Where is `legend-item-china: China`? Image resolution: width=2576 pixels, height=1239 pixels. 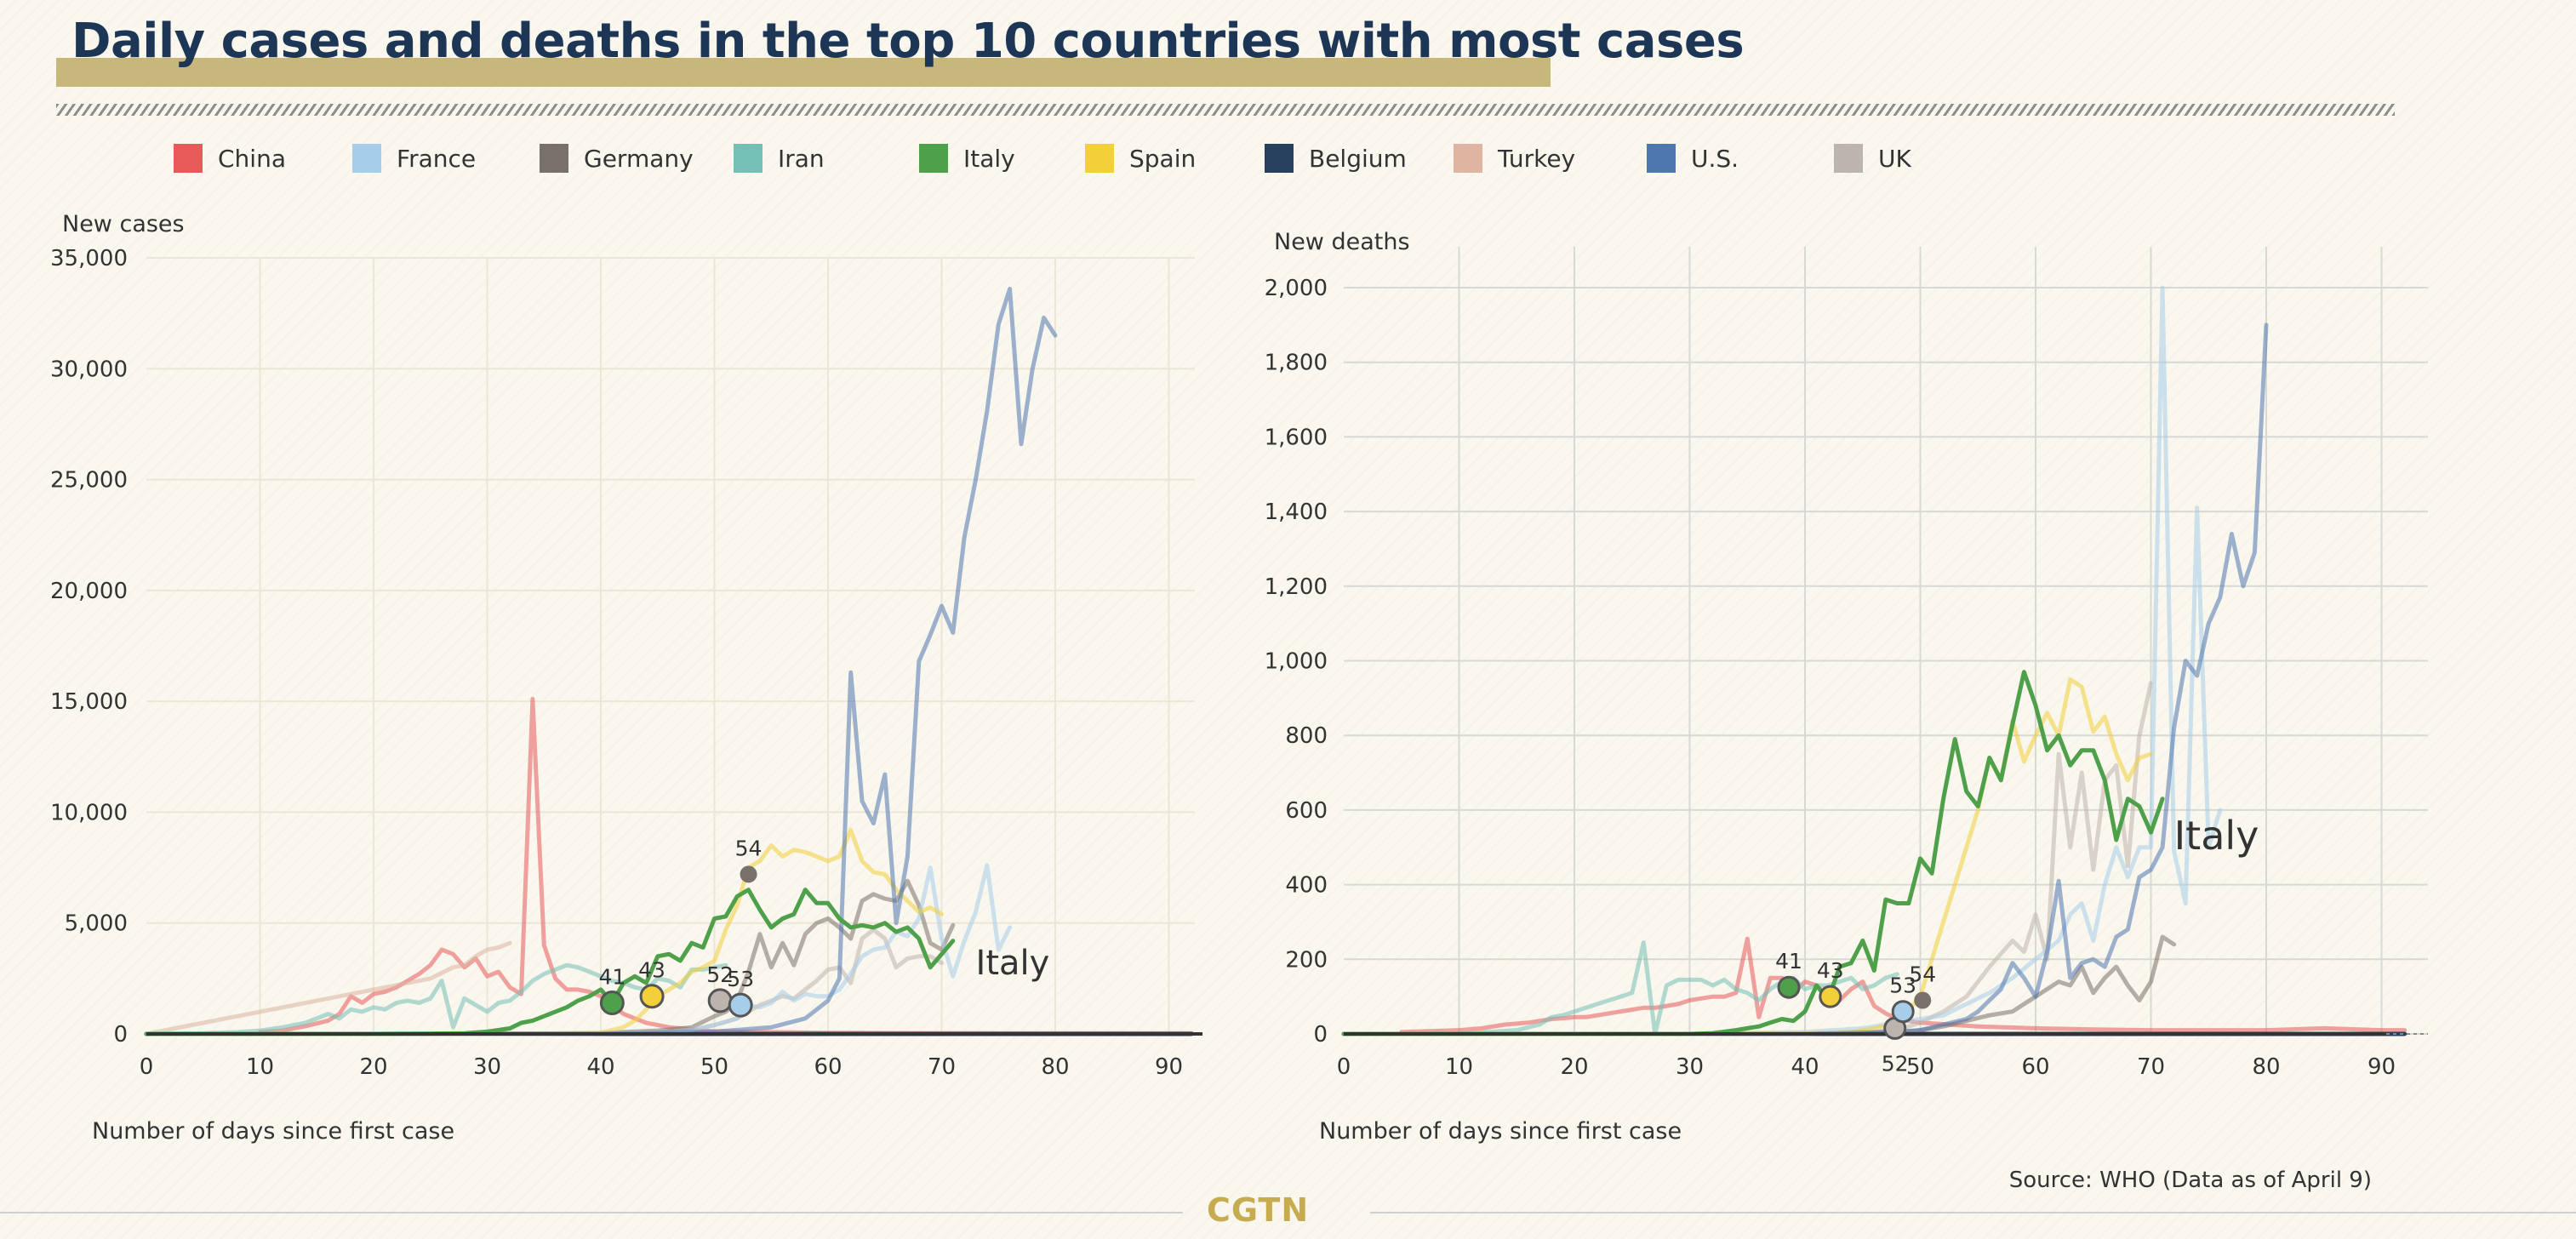 legend-item-china: China is located at coordinates (230, 158).